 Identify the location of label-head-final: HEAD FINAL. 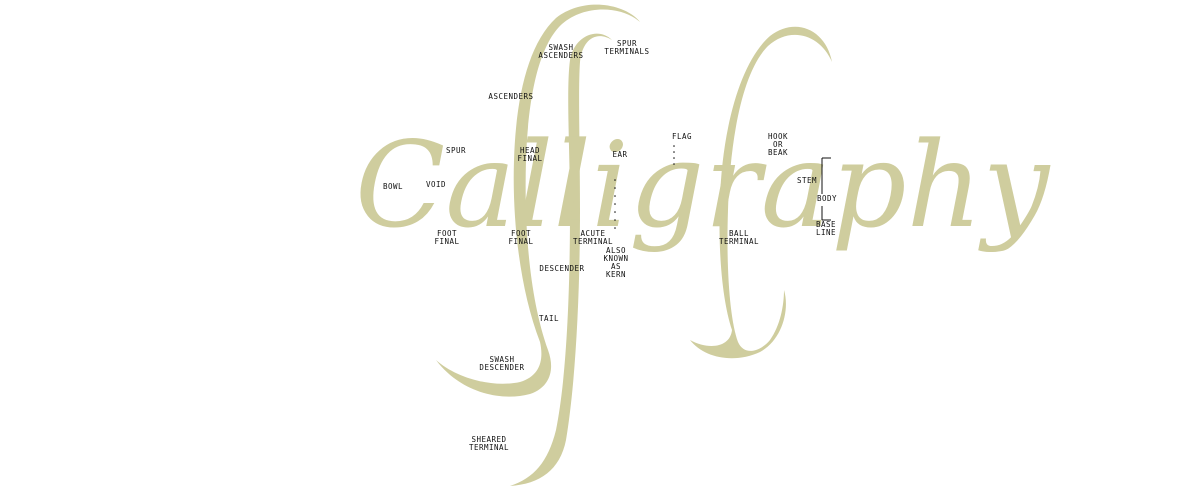
(530, 154).